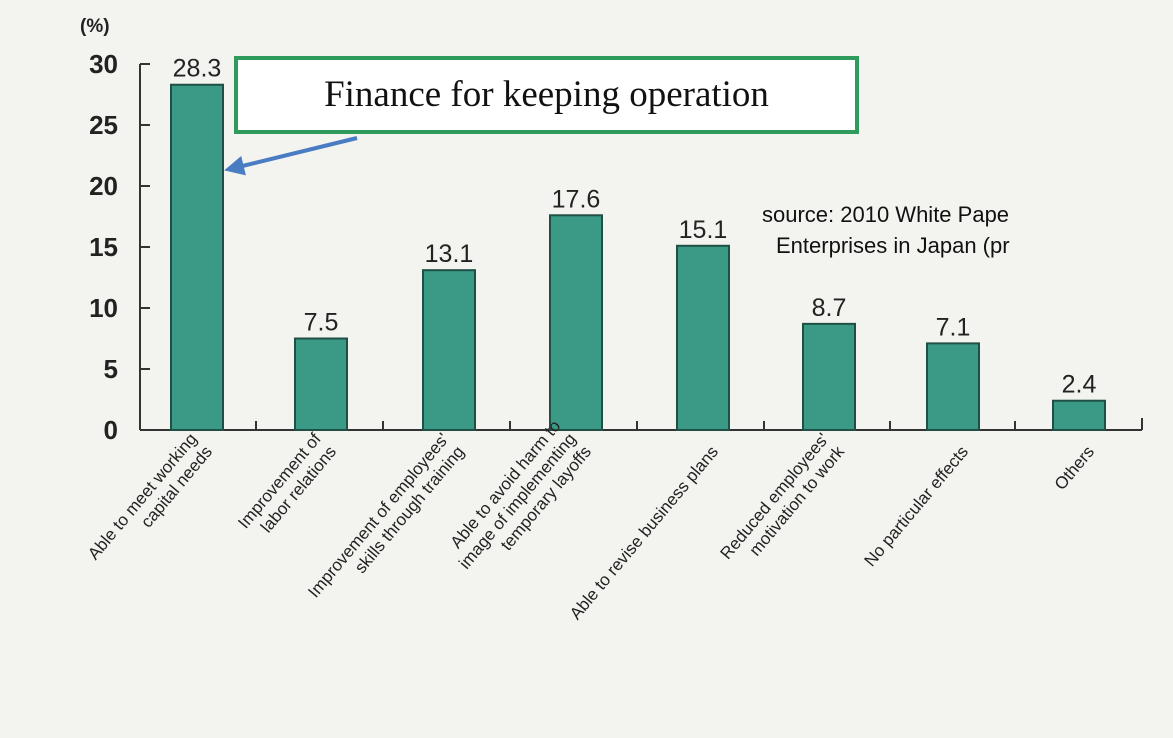 The image size is (1173, 738). What do you see at coordinates (111, 430) in the screenshot?
I see `y-tick-label: 0` at bounding box center [111, 430].